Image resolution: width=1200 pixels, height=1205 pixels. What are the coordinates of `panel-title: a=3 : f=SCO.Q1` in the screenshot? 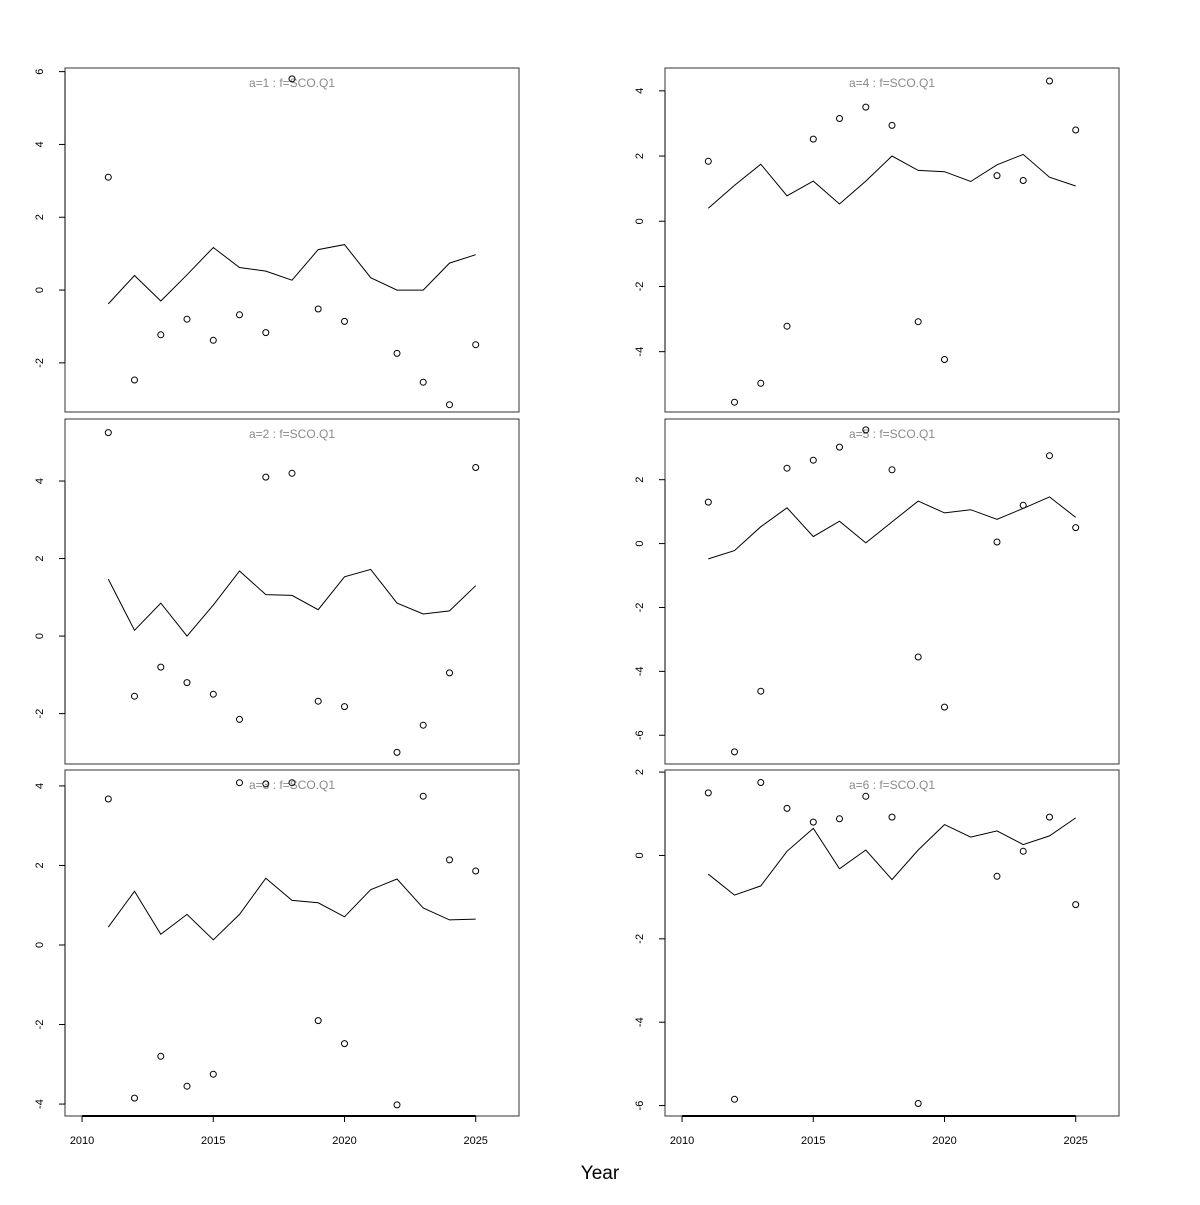 It's located at (292, 785).